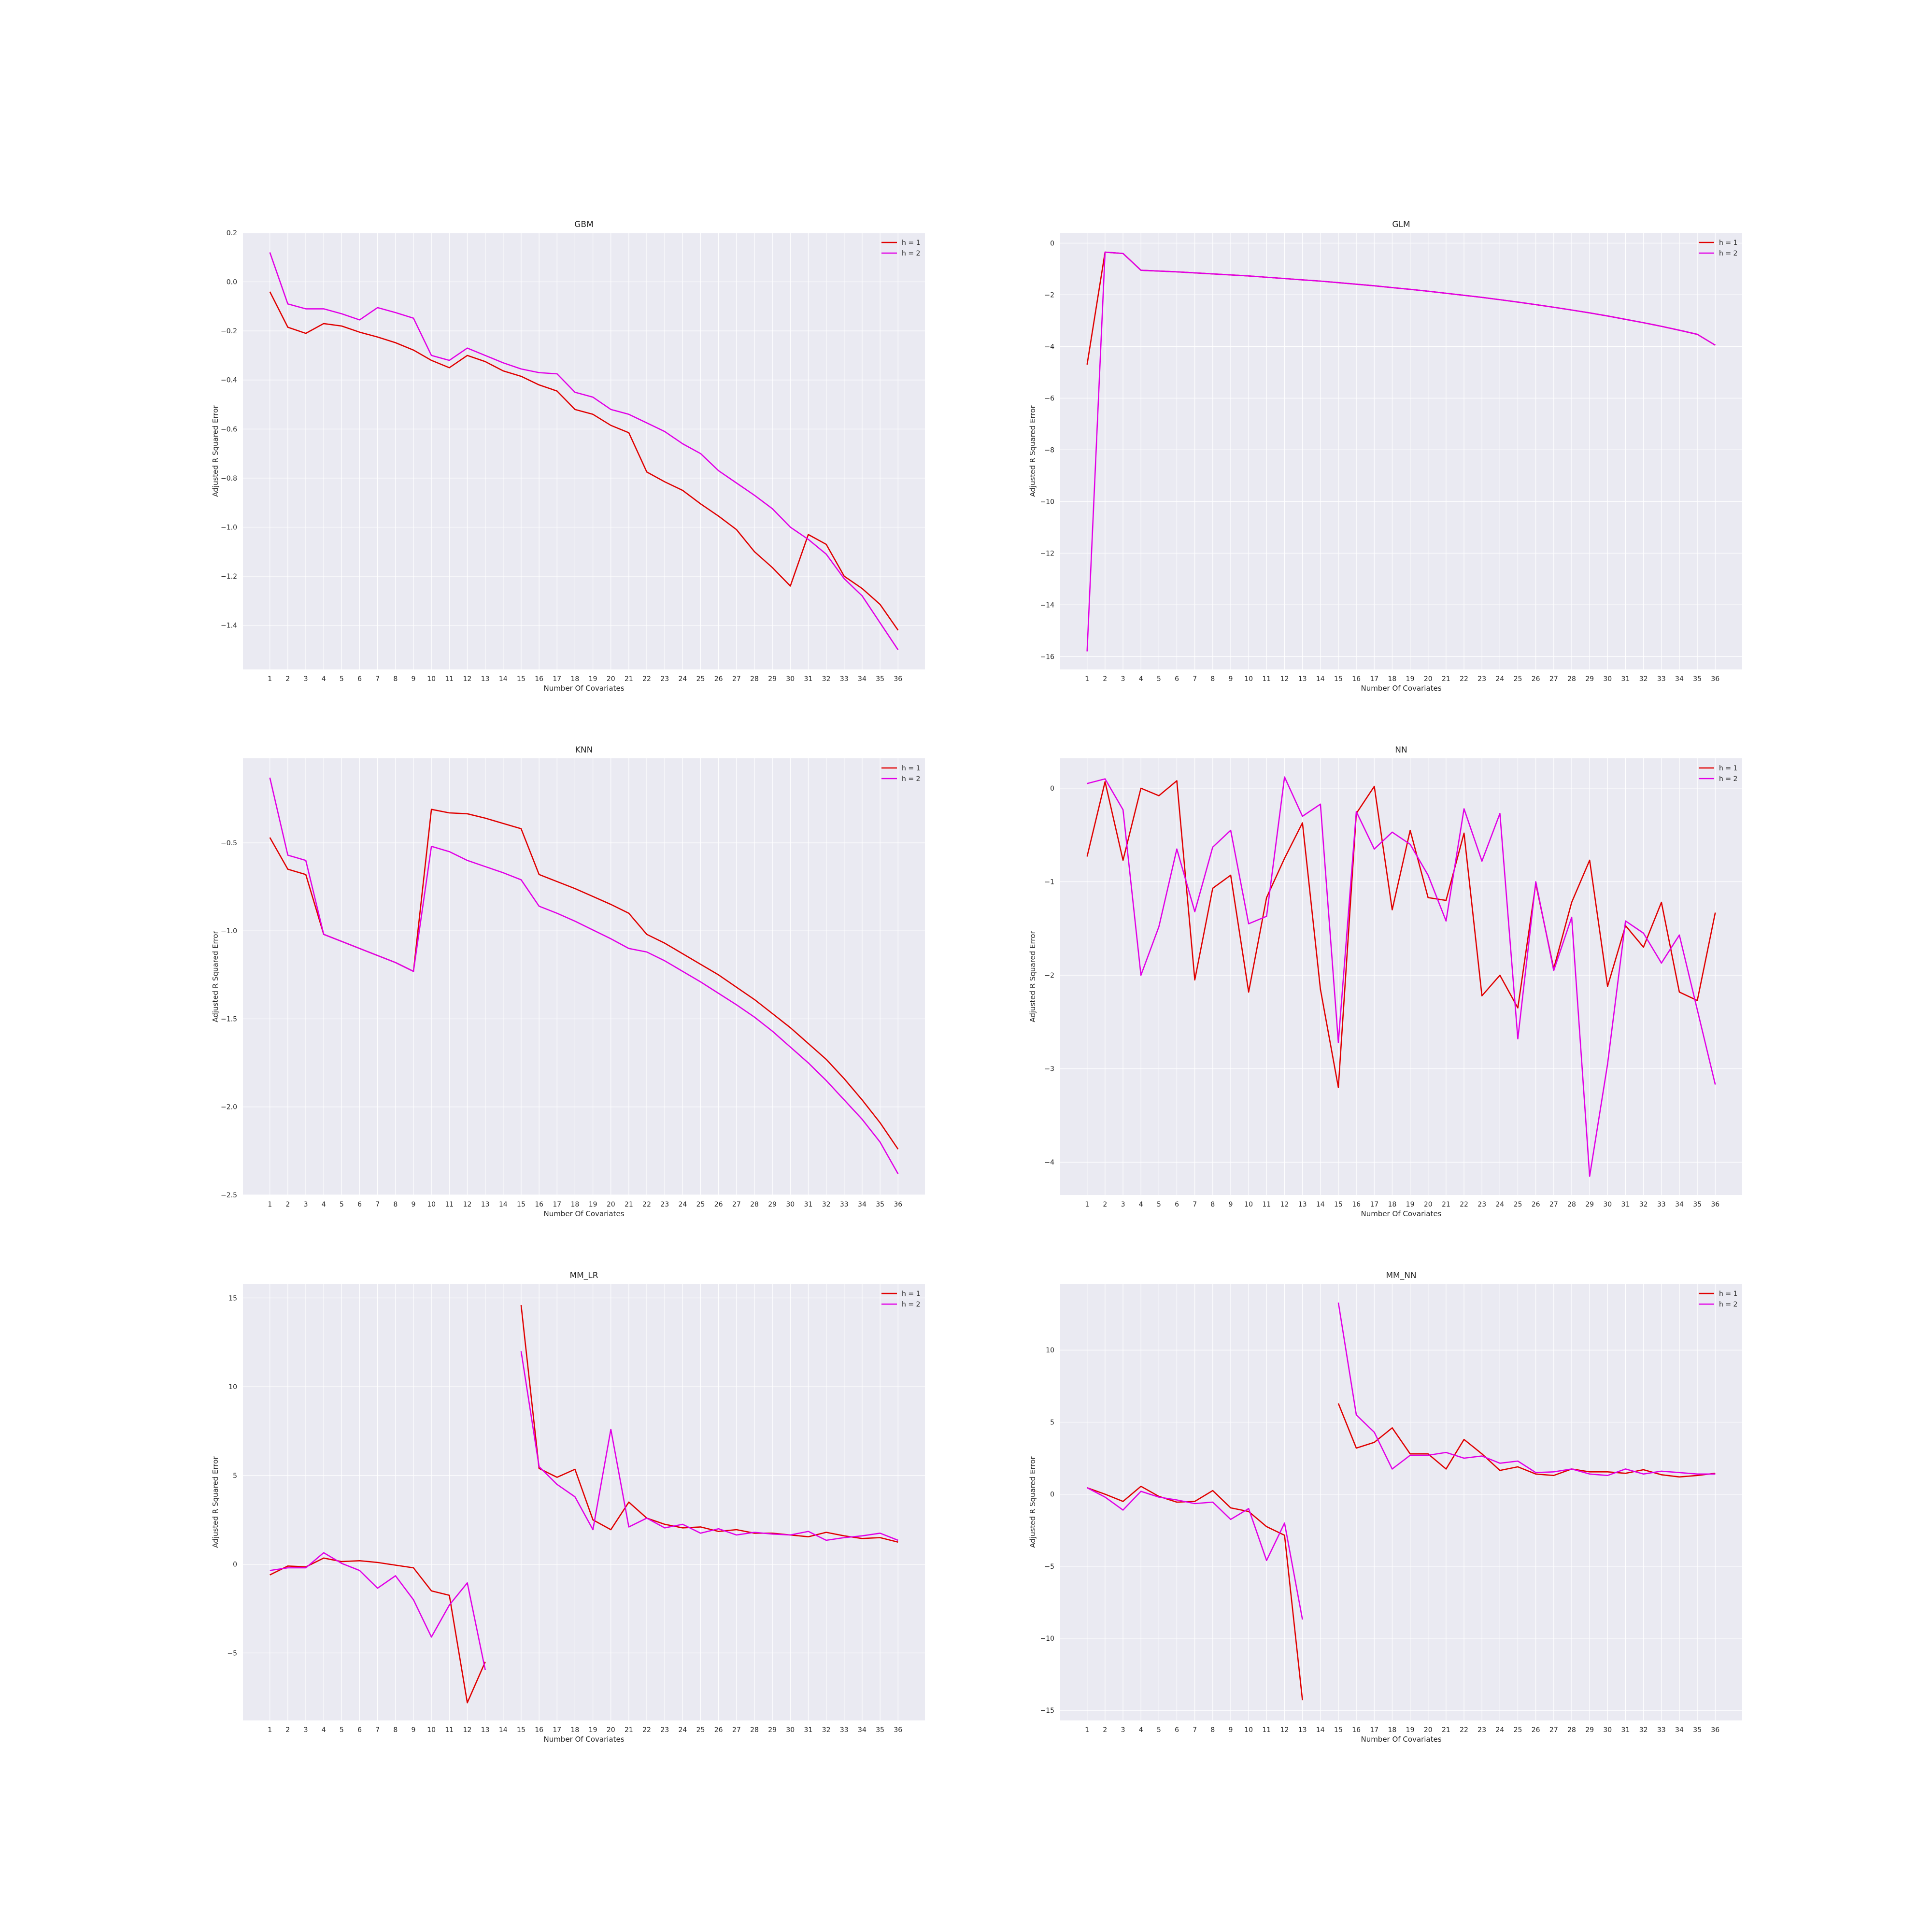 Image resolution: width=1932 pixels, height=1932 pixels. Describe the element at coordinates (503, 679) in the screenshot. I see `x-tick-label: 14` at that location.